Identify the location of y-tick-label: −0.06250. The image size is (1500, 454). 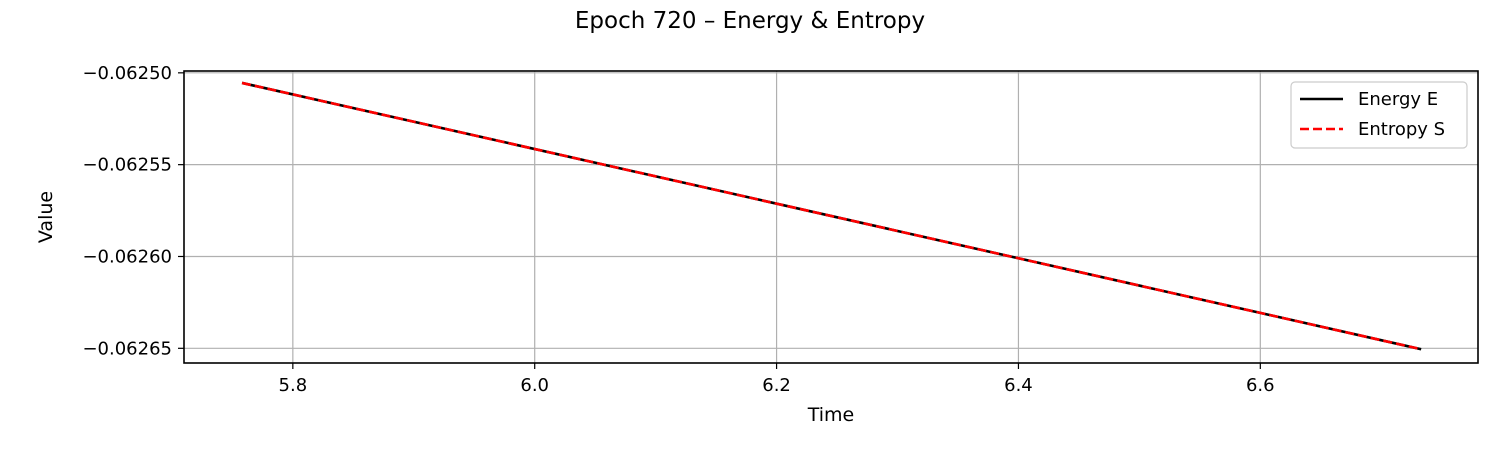
(127, 73).